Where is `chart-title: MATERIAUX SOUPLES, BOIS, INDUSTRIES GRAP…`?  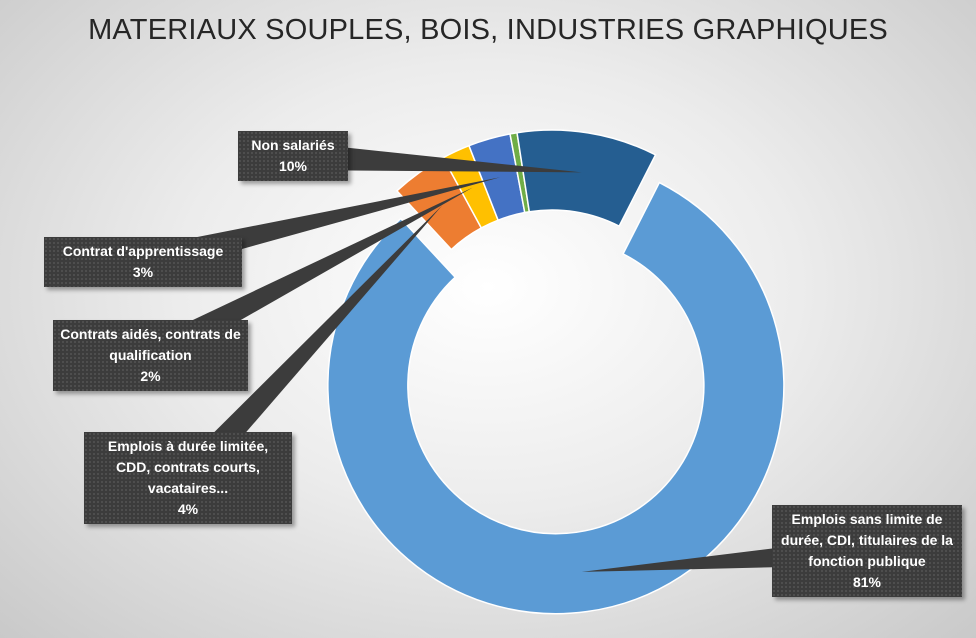
chart-title: MATERIAUX SOUPLES, BOIS, INDUSTRIES GRAP… is located at coordinates (488, 30).